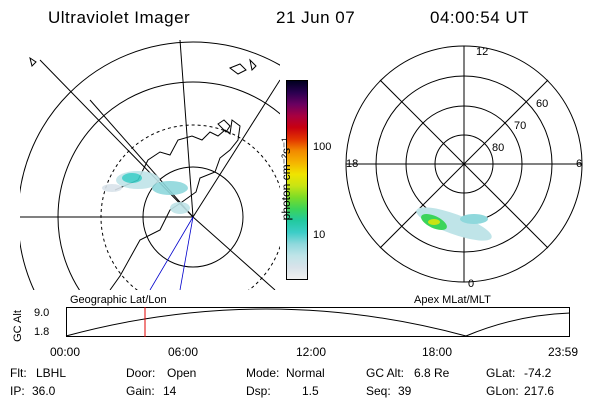 The height and width of the screenshot is (400, 600). Describe the element at coordinates (263, 373) in the screenshot. I see `mode-key: Mode:` at that location.